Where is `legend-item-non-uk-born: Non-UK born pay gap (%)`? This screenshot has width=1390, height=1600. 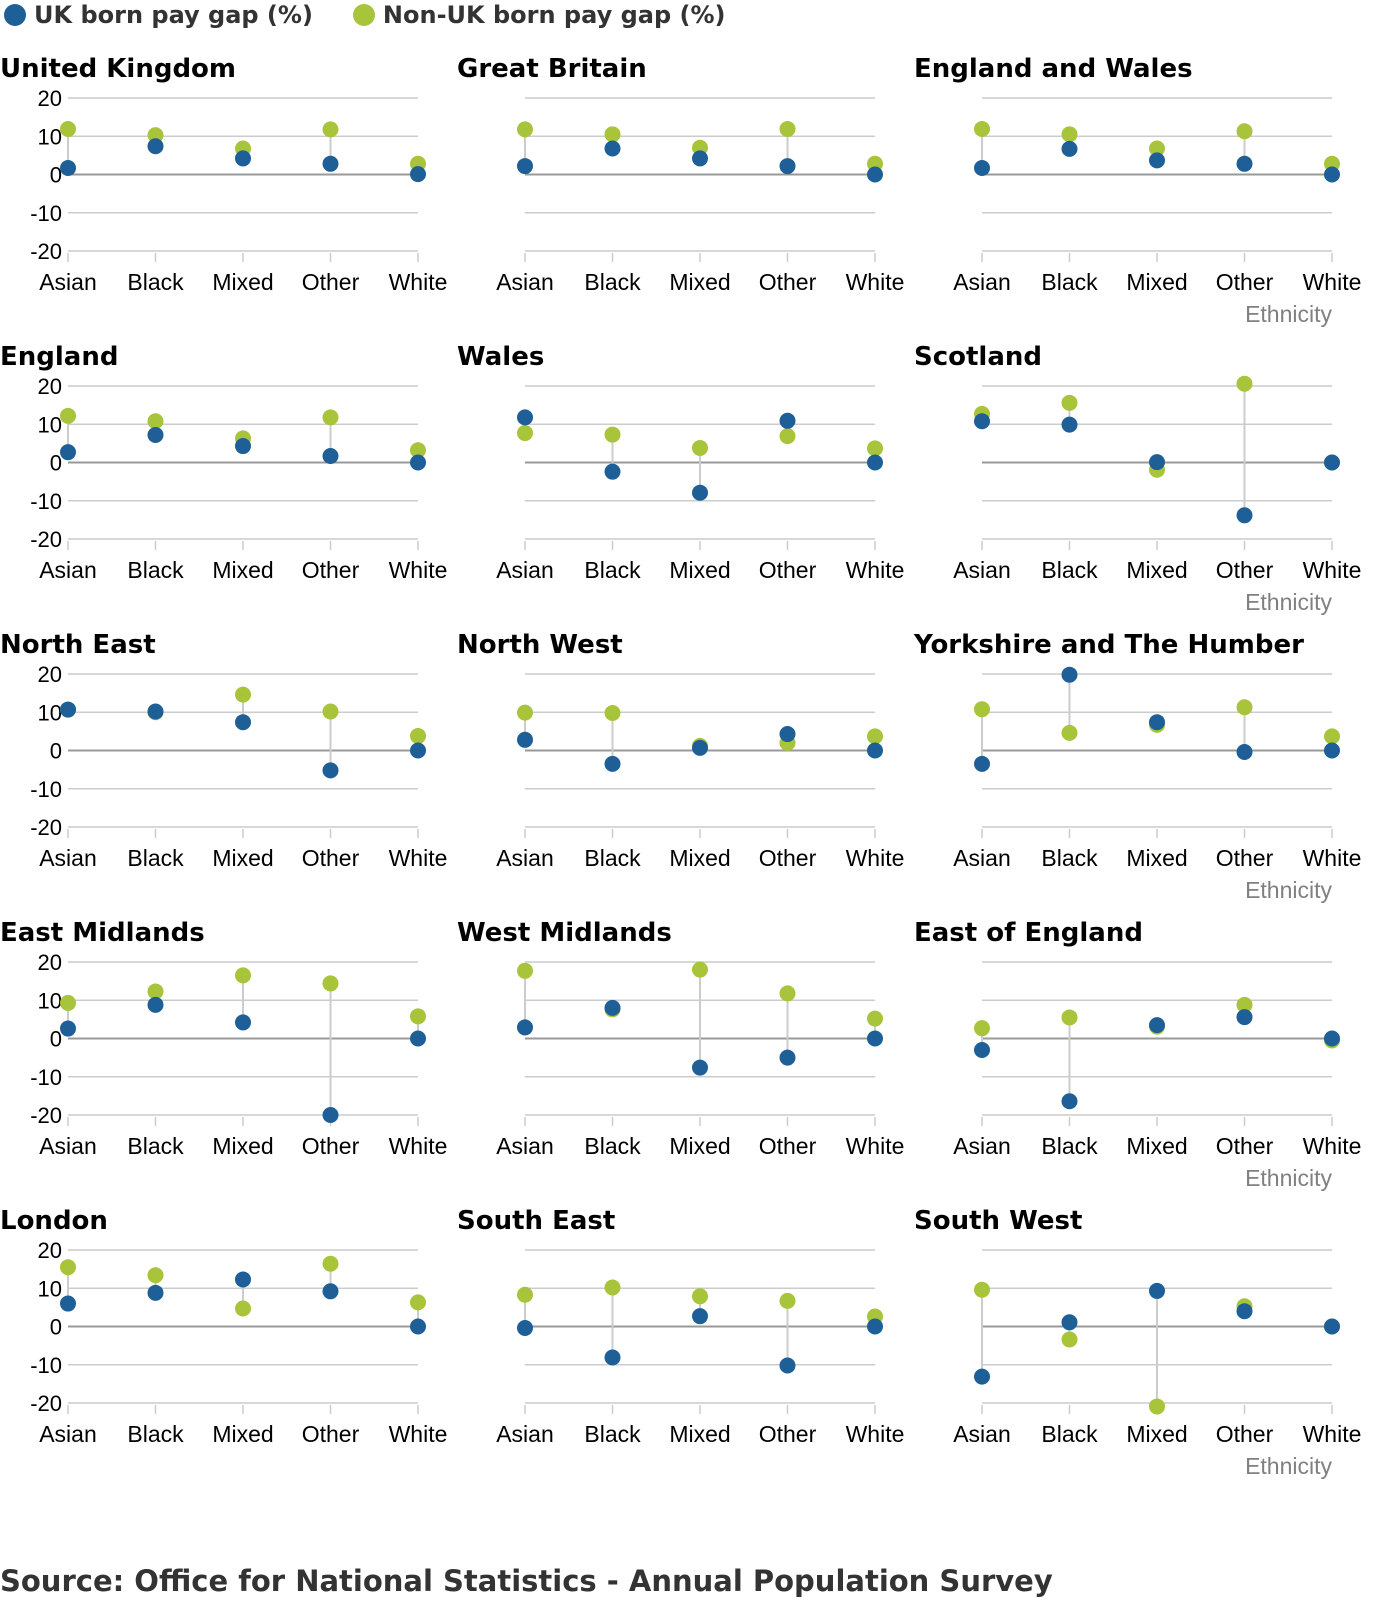
legend-item-non-uk-born: Non-UK born pay gap (%) is located at coordinates (538, 15).